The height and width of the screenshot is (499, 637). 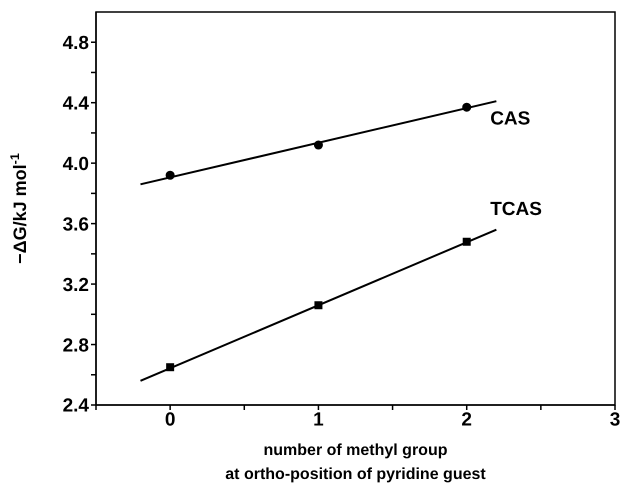 What do you see at coordinates (355, 462) in the screenshot?
I see `x-axis-title: number of methyl group at ortho-position of pyridine guest` at bounding box center [355, 462].